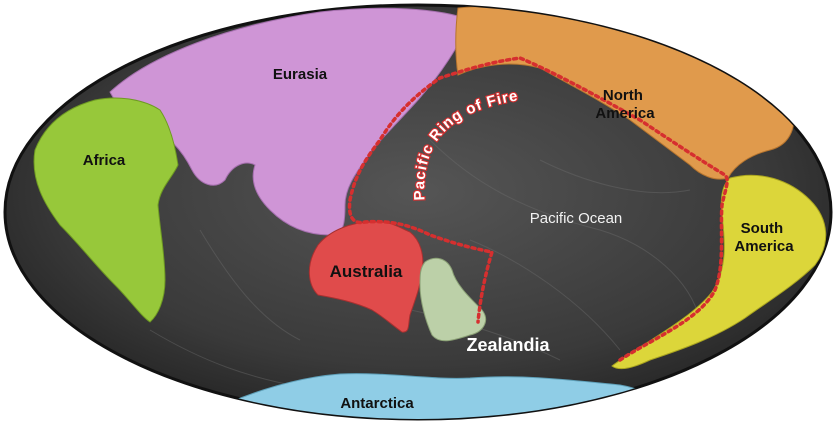  What do you see at coordinates (377, 403) in the screenshot?
I see `label-antarctica: Antarctica` at bounding box center [377, 403].